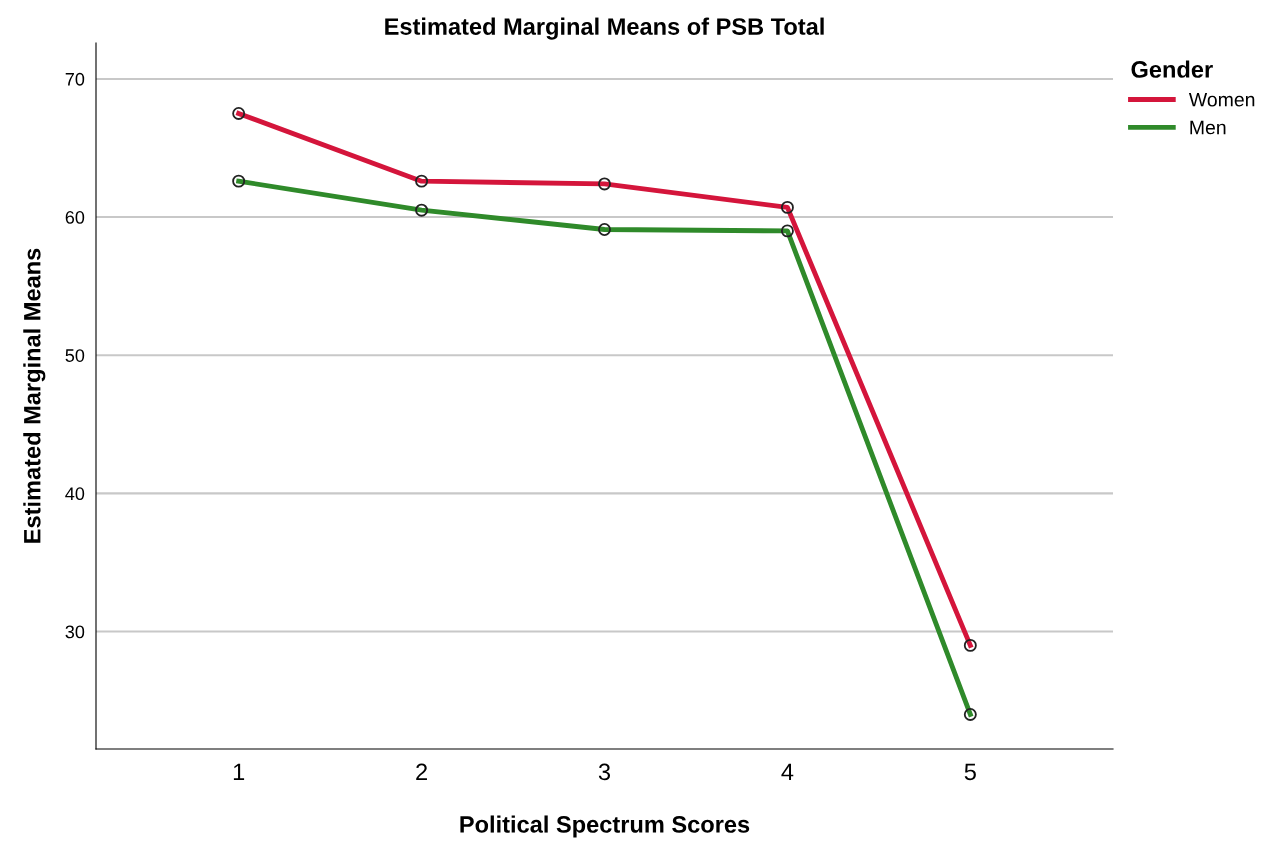  I want to click on y-axis-title: Estimated Marginal Means, so click(34, 395).